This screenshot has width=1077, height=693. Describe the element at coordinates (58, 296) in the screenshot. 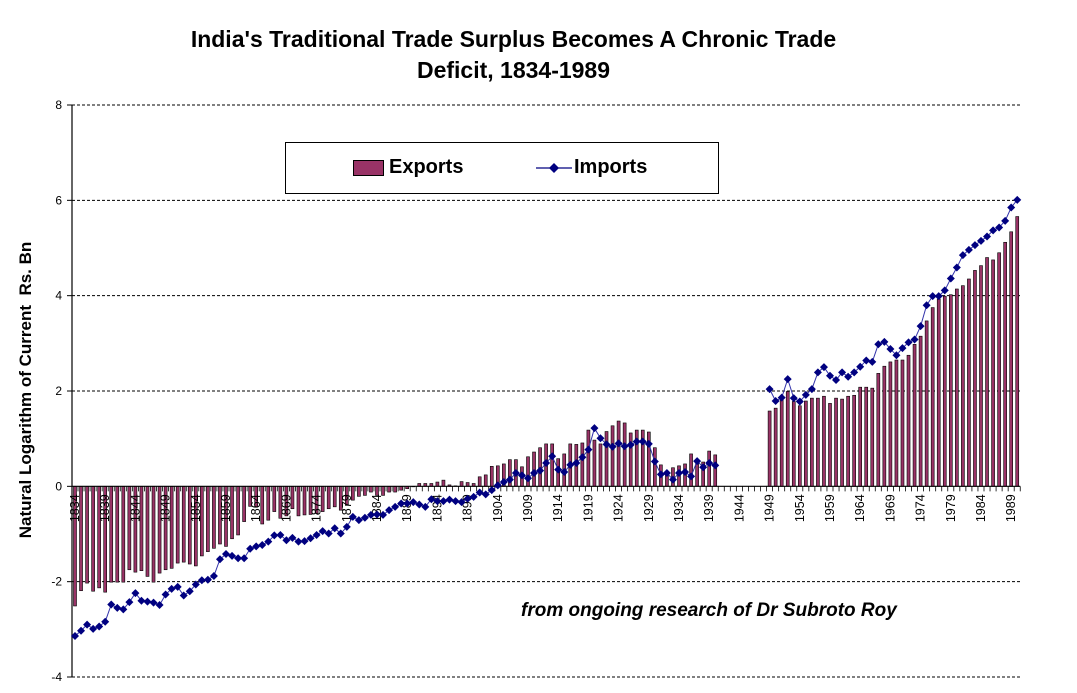

I see `y-tick-label: 4` at that location.